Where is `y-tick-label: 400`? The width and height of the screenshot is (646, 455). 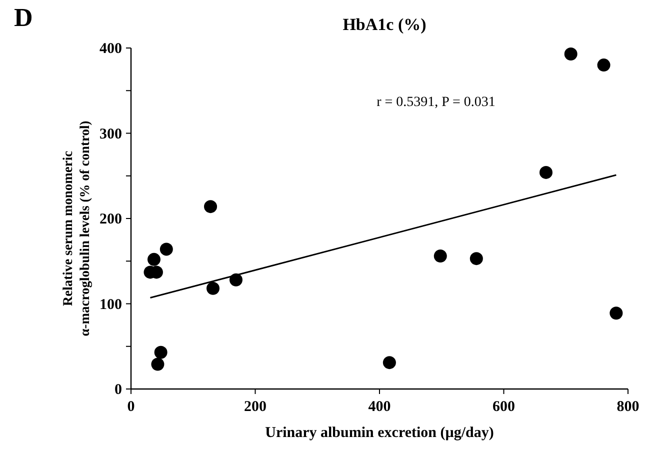 y-tick-label: 400 is located at coordinates (111, 49).